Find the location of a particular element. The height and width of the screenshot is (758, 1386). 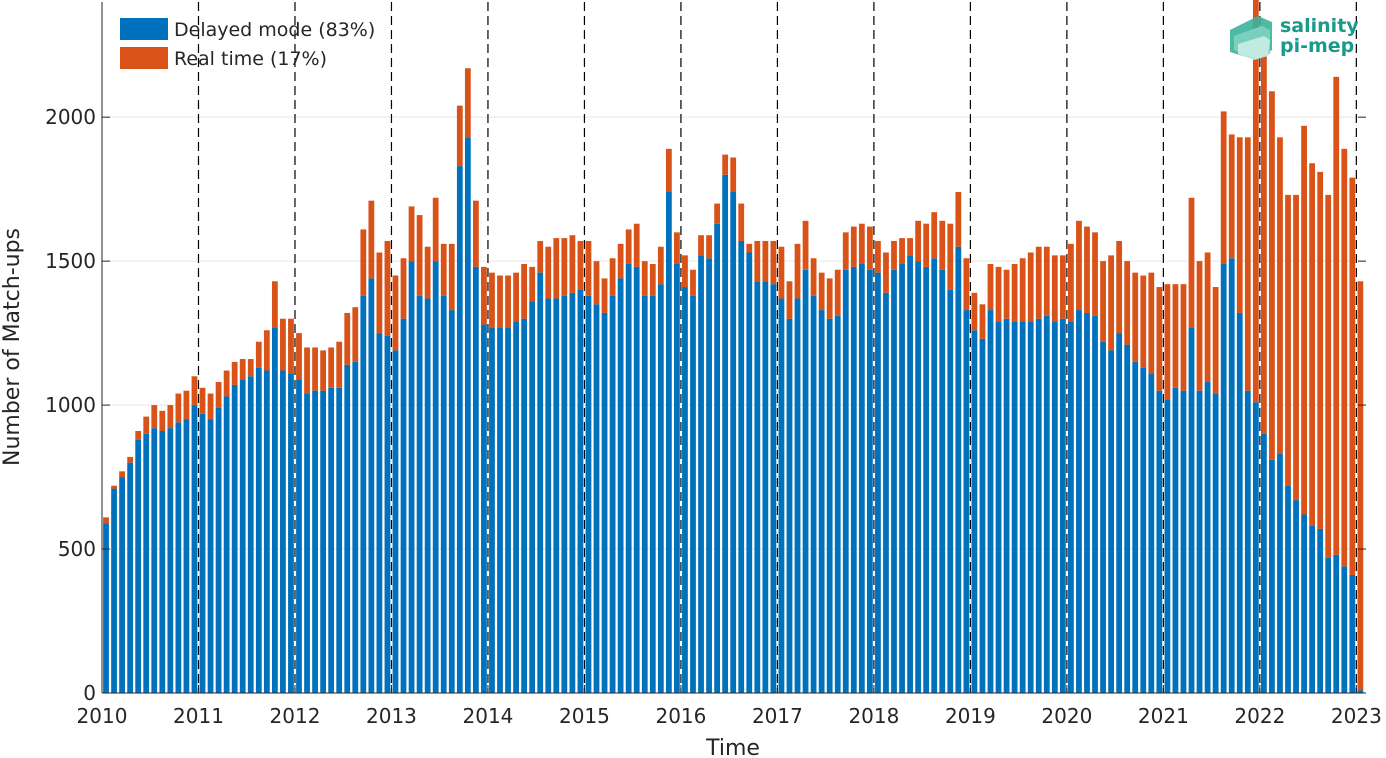

logo-text-pimep: pi-mep is located at coordinates (1317, 46).